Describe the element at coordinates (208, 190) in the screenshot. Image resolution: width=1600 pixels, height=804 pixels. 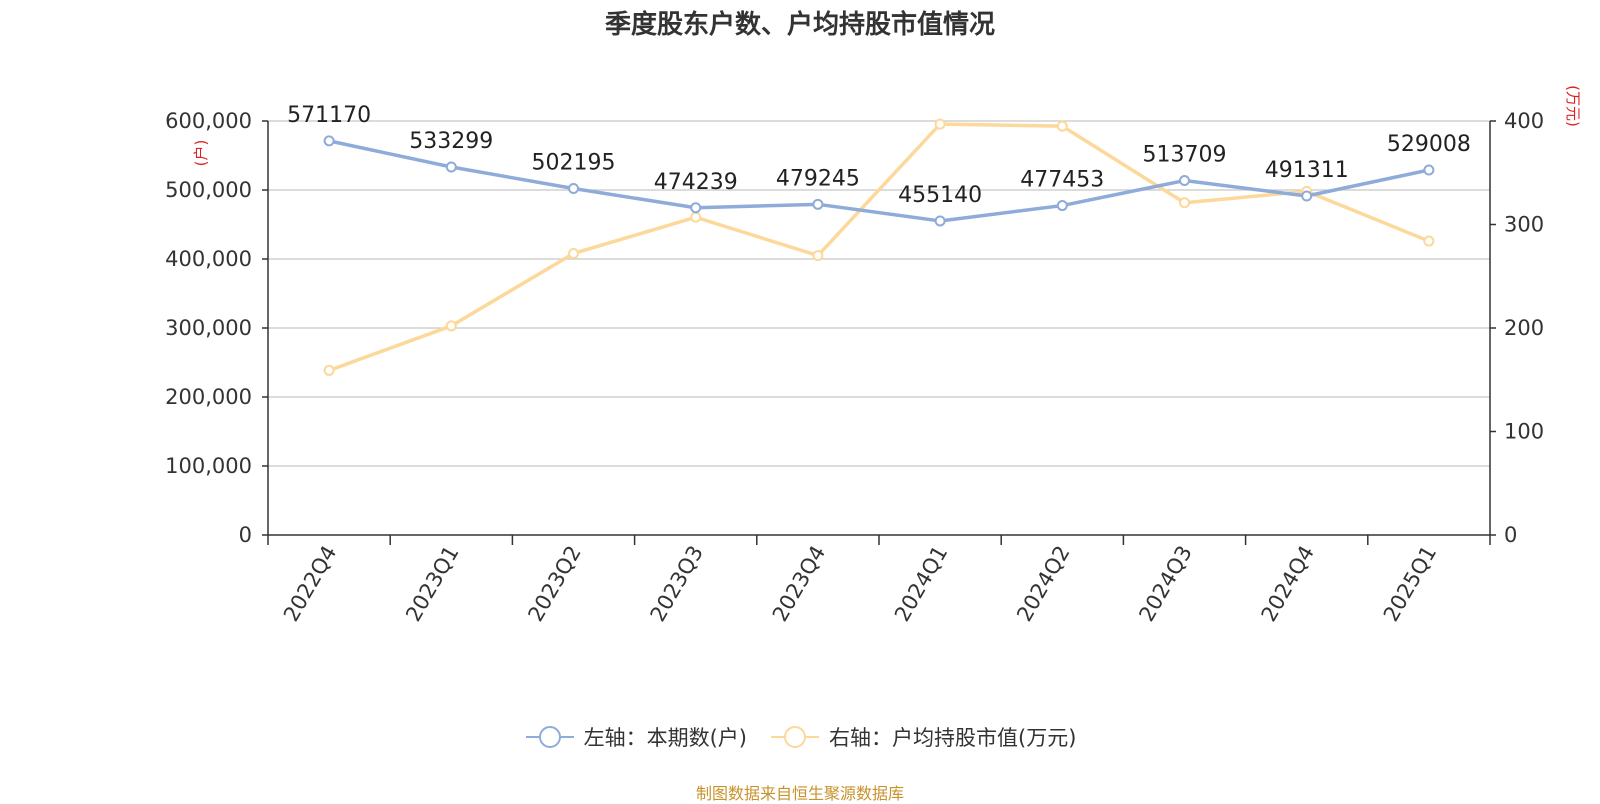
I see `left-axis-tick-label: 500,000` at that location.